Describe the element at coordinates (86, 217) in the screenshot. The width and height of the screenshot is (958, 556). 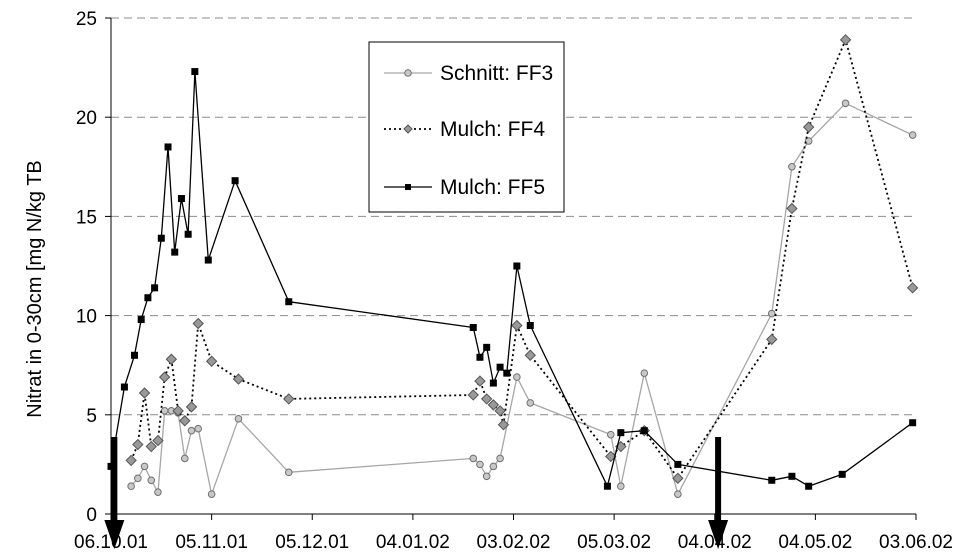
I see `y-tick-label: 15` at that location.